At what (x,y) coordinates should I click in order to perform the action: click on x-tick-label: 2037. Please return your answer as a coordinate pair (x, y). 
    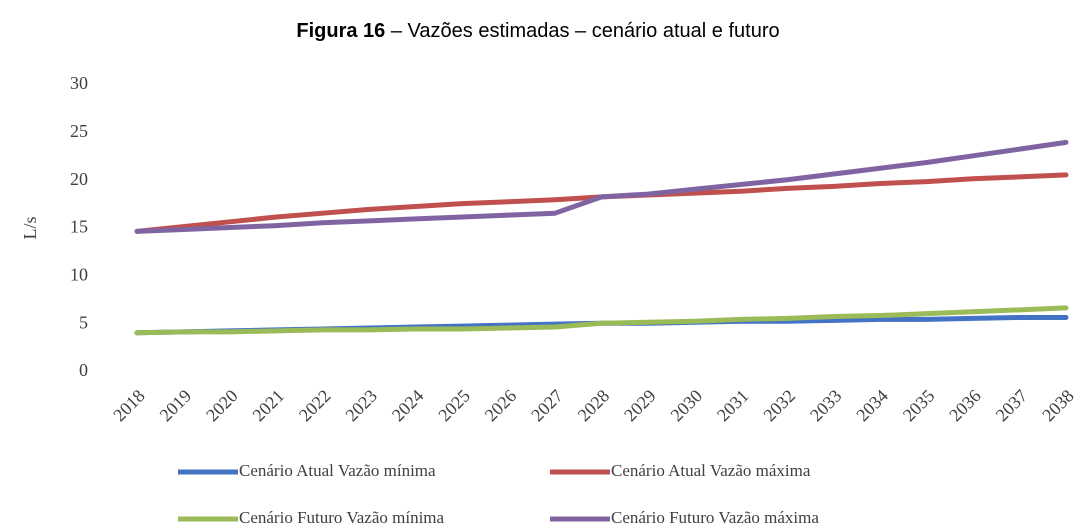
    Looking at the image, I should click on (1012, 406).